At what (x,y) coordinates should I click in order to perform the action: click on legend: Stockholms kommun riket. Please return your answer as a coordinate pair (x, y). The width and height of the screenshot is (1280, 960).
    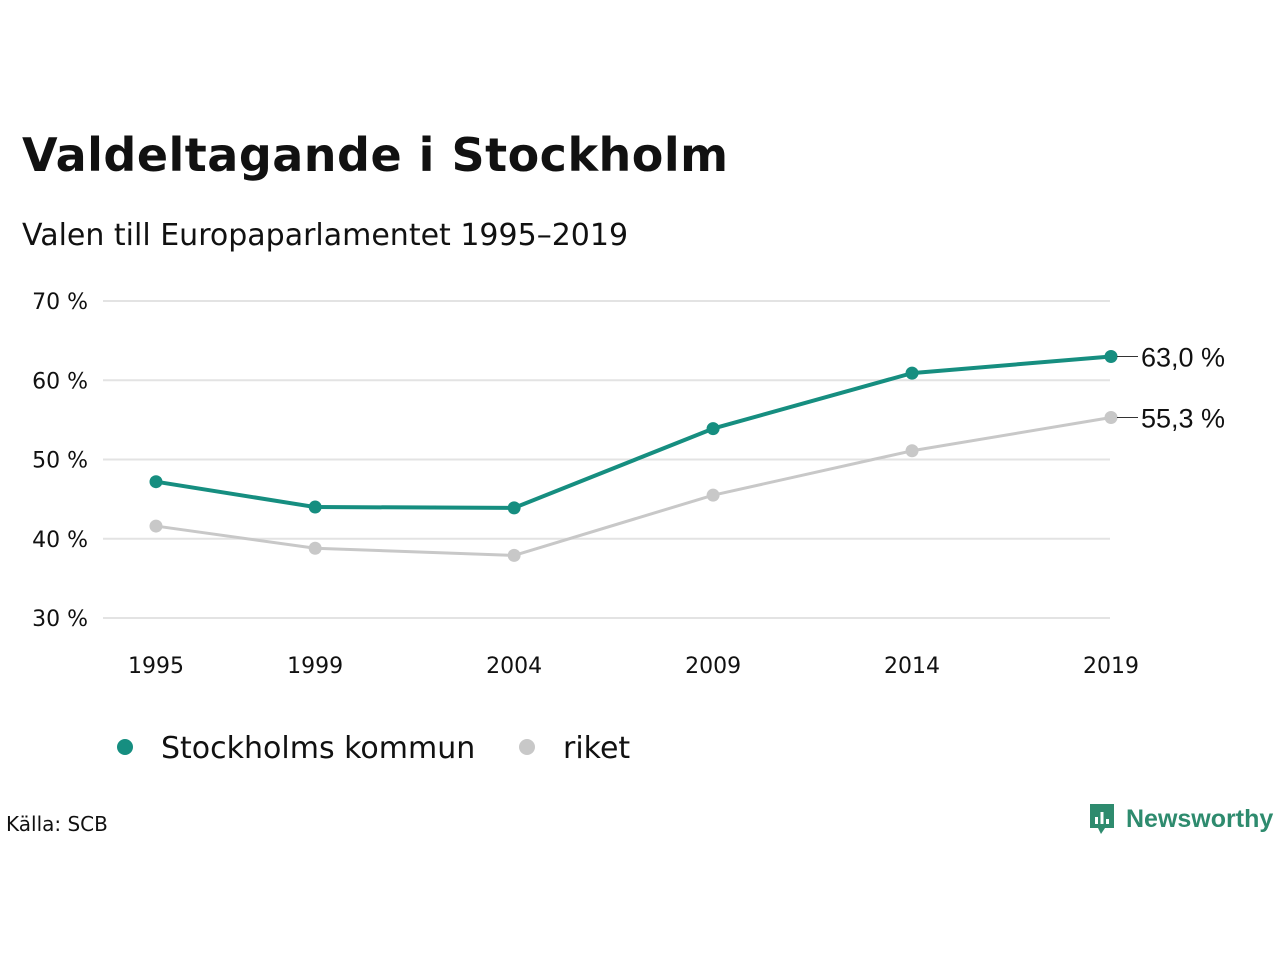
    Looking at the image, I should click on (373, 748).